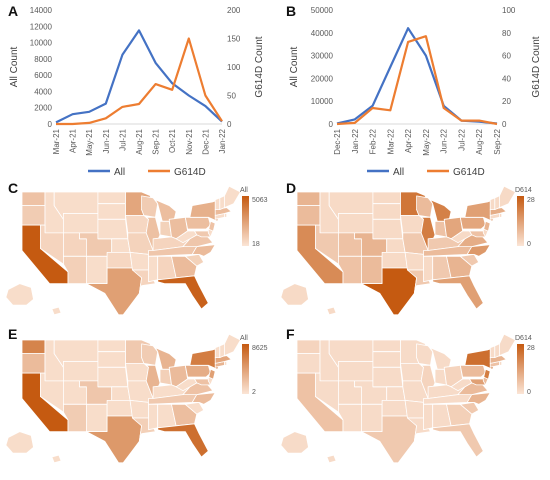 The width and height of the screenshot is (550, 480). Describe the element at coordinates (43, 75) in the screenshot. I see `y-tick-label: 6000` at that location.